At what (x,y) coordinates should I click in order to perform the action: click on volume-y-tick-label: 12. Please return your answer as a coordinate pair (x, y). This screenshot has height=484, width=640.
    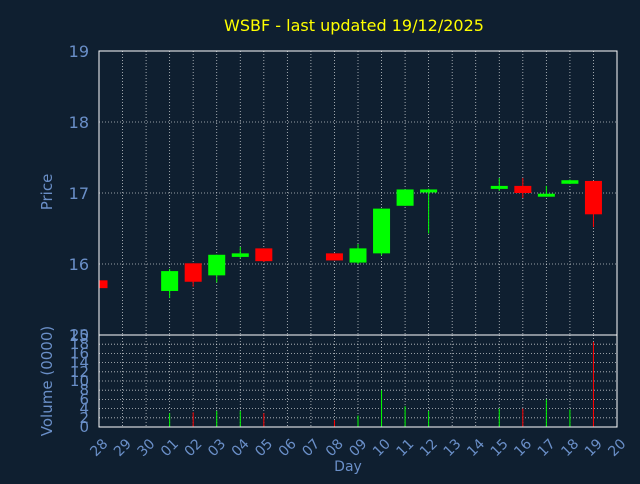
    Looking at the image, I should click on (79, 372).